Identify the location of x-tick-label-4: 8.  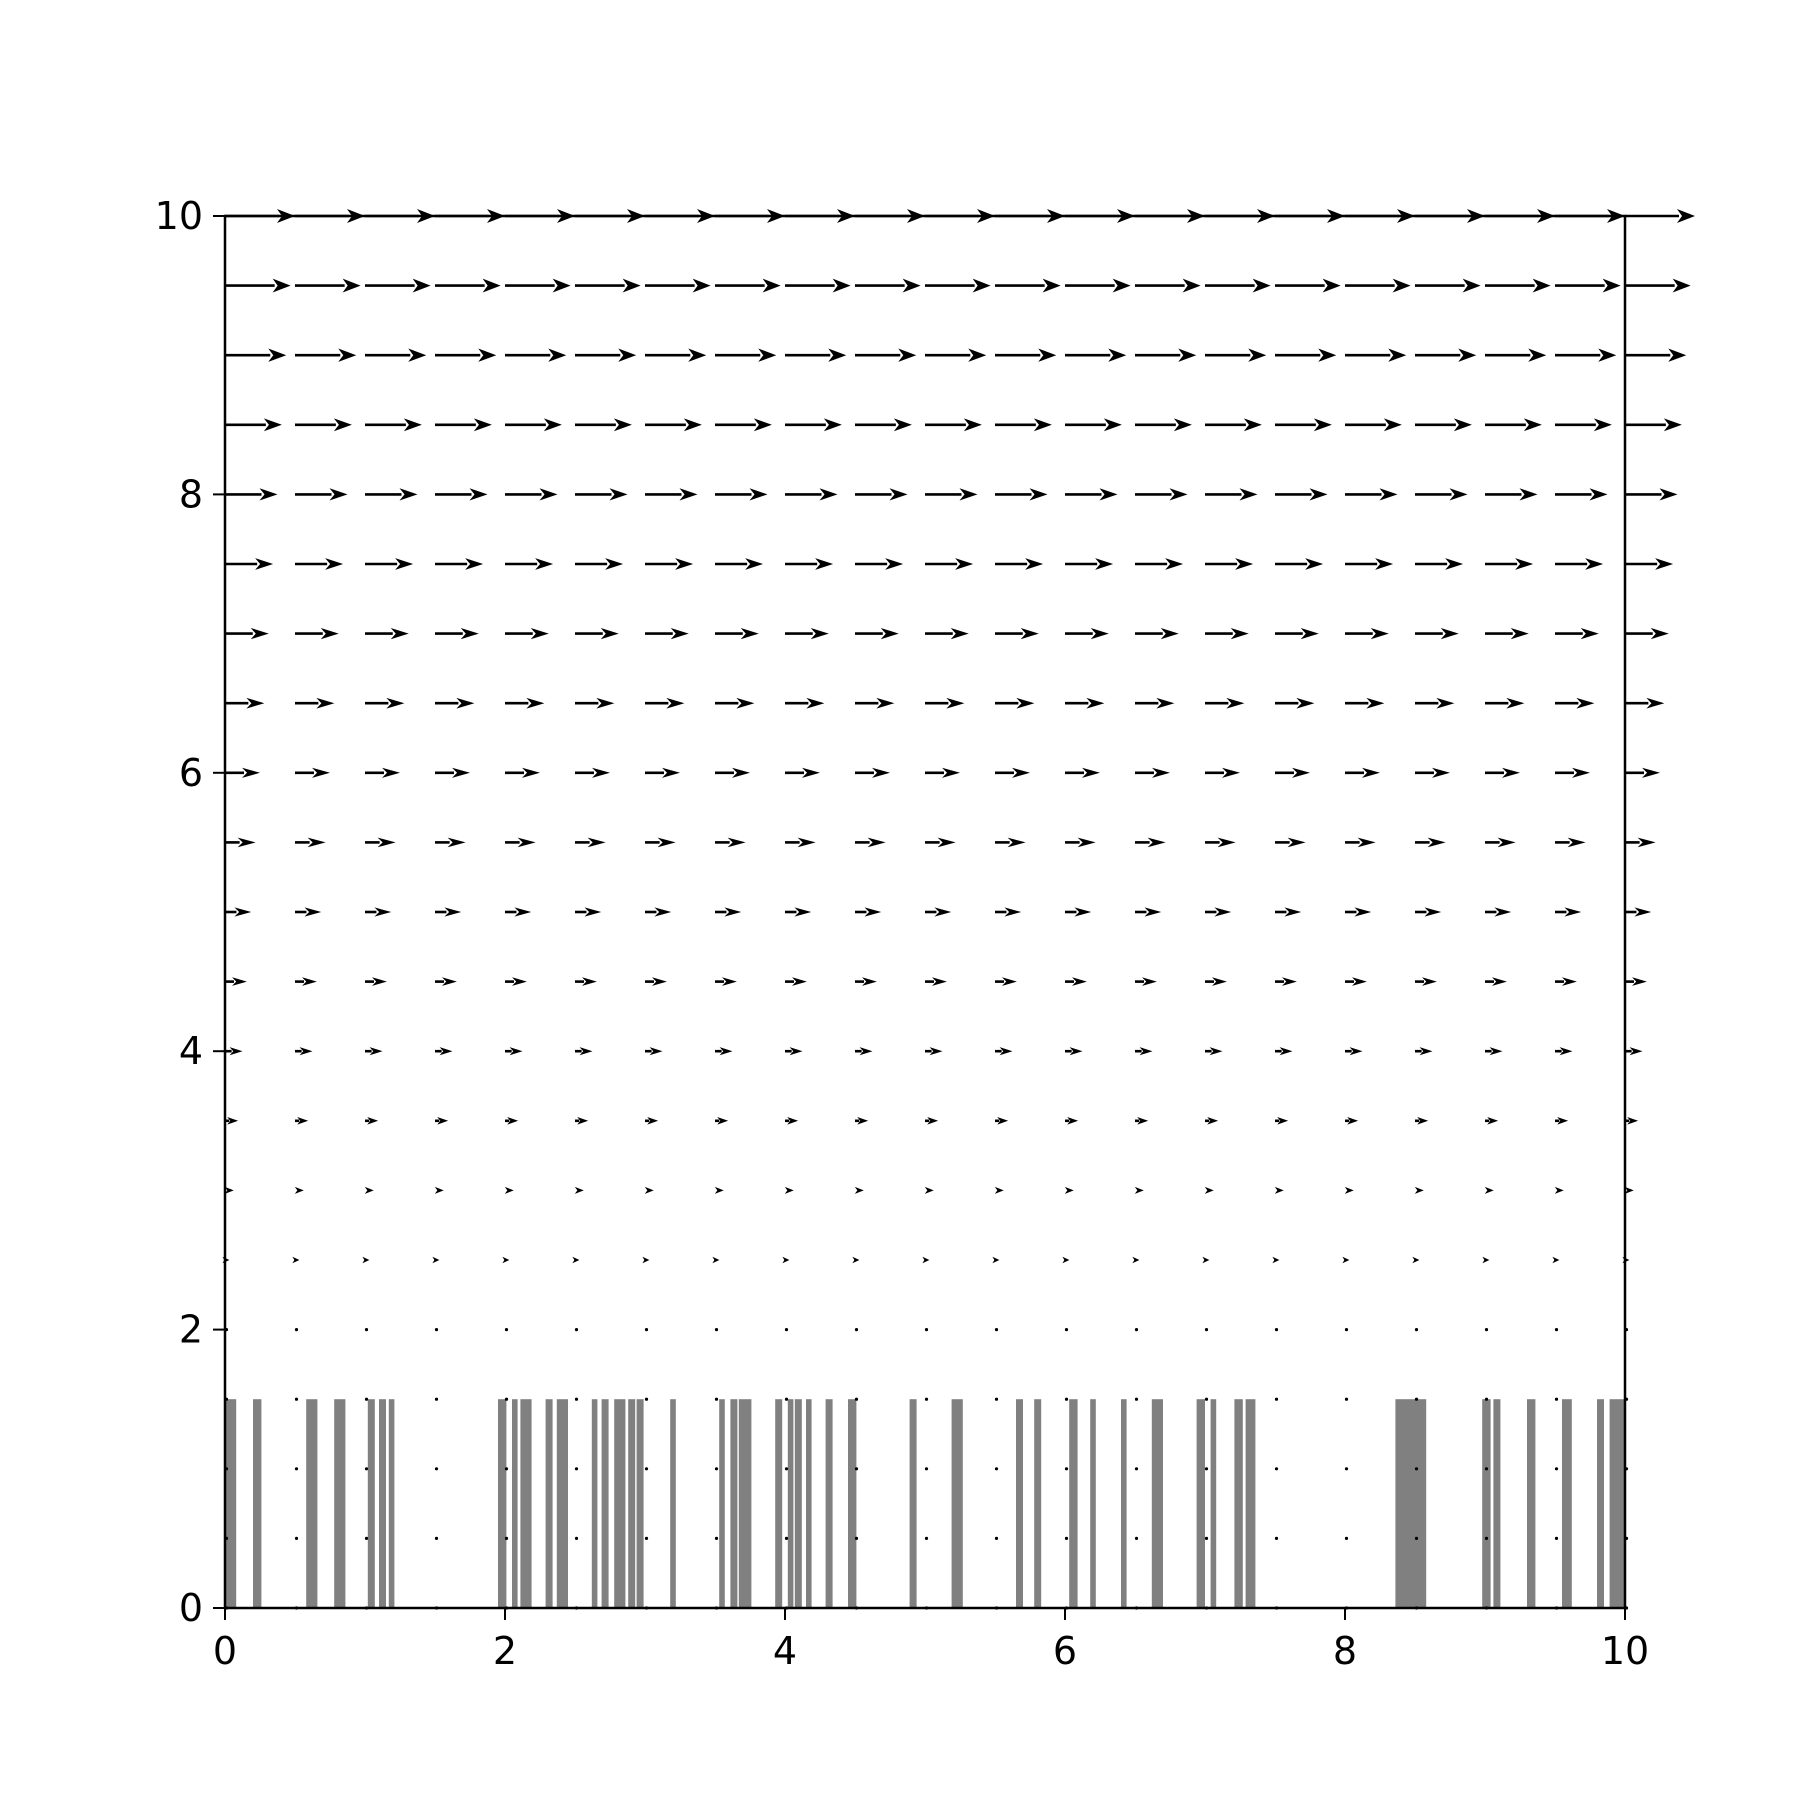
(1345, 1651).